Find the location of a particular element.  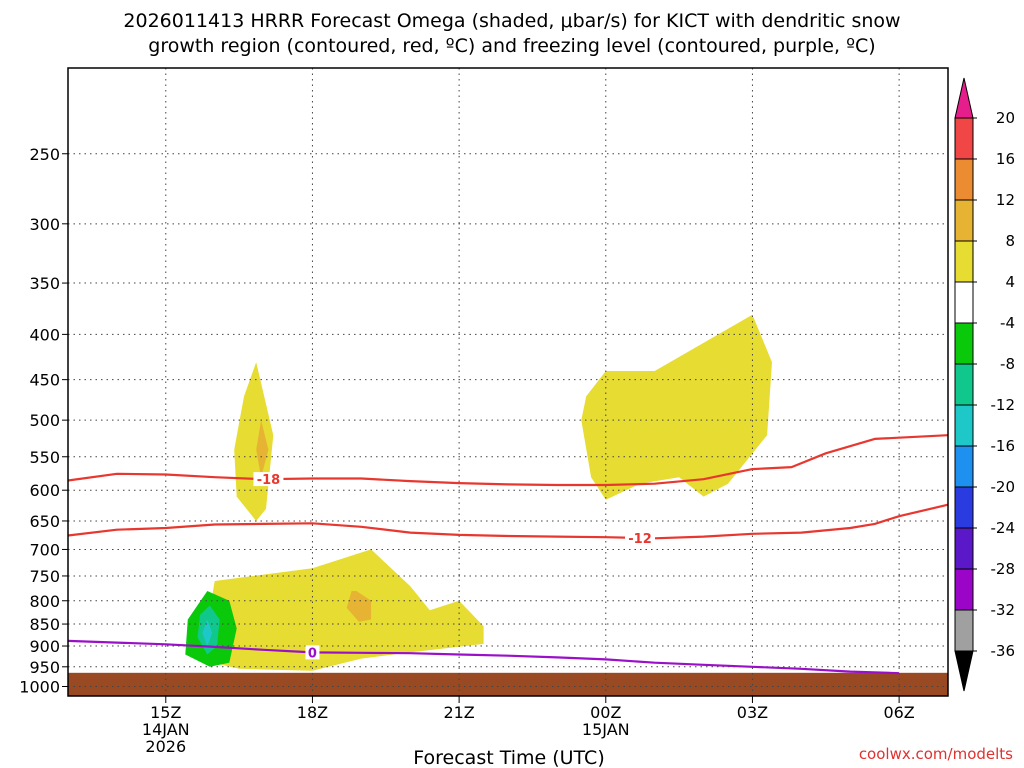

source-credit: coolwx.com/modelts is located at coordinates (936, 754).